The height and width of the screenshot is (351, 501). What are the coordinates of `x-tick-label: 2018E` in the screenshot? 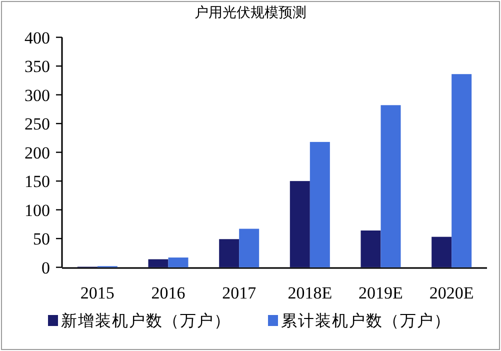 It's located at (310, 292).